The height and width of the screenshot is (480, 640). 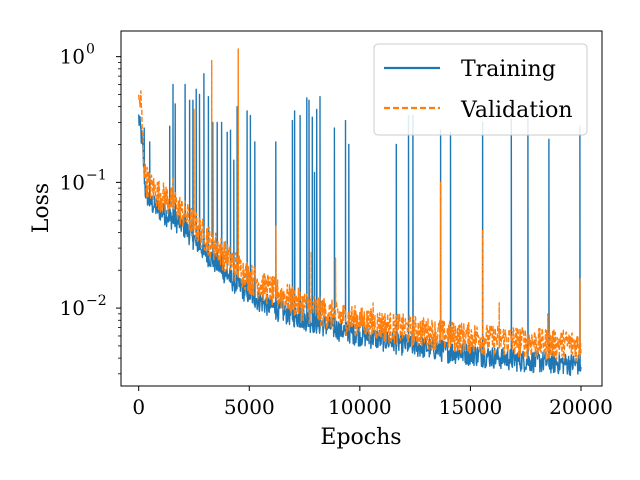 What do you see at coordinates (516, 110) in the screenshot?
I see `legend-validation-label: Validation` at bounding box center [516, 110].